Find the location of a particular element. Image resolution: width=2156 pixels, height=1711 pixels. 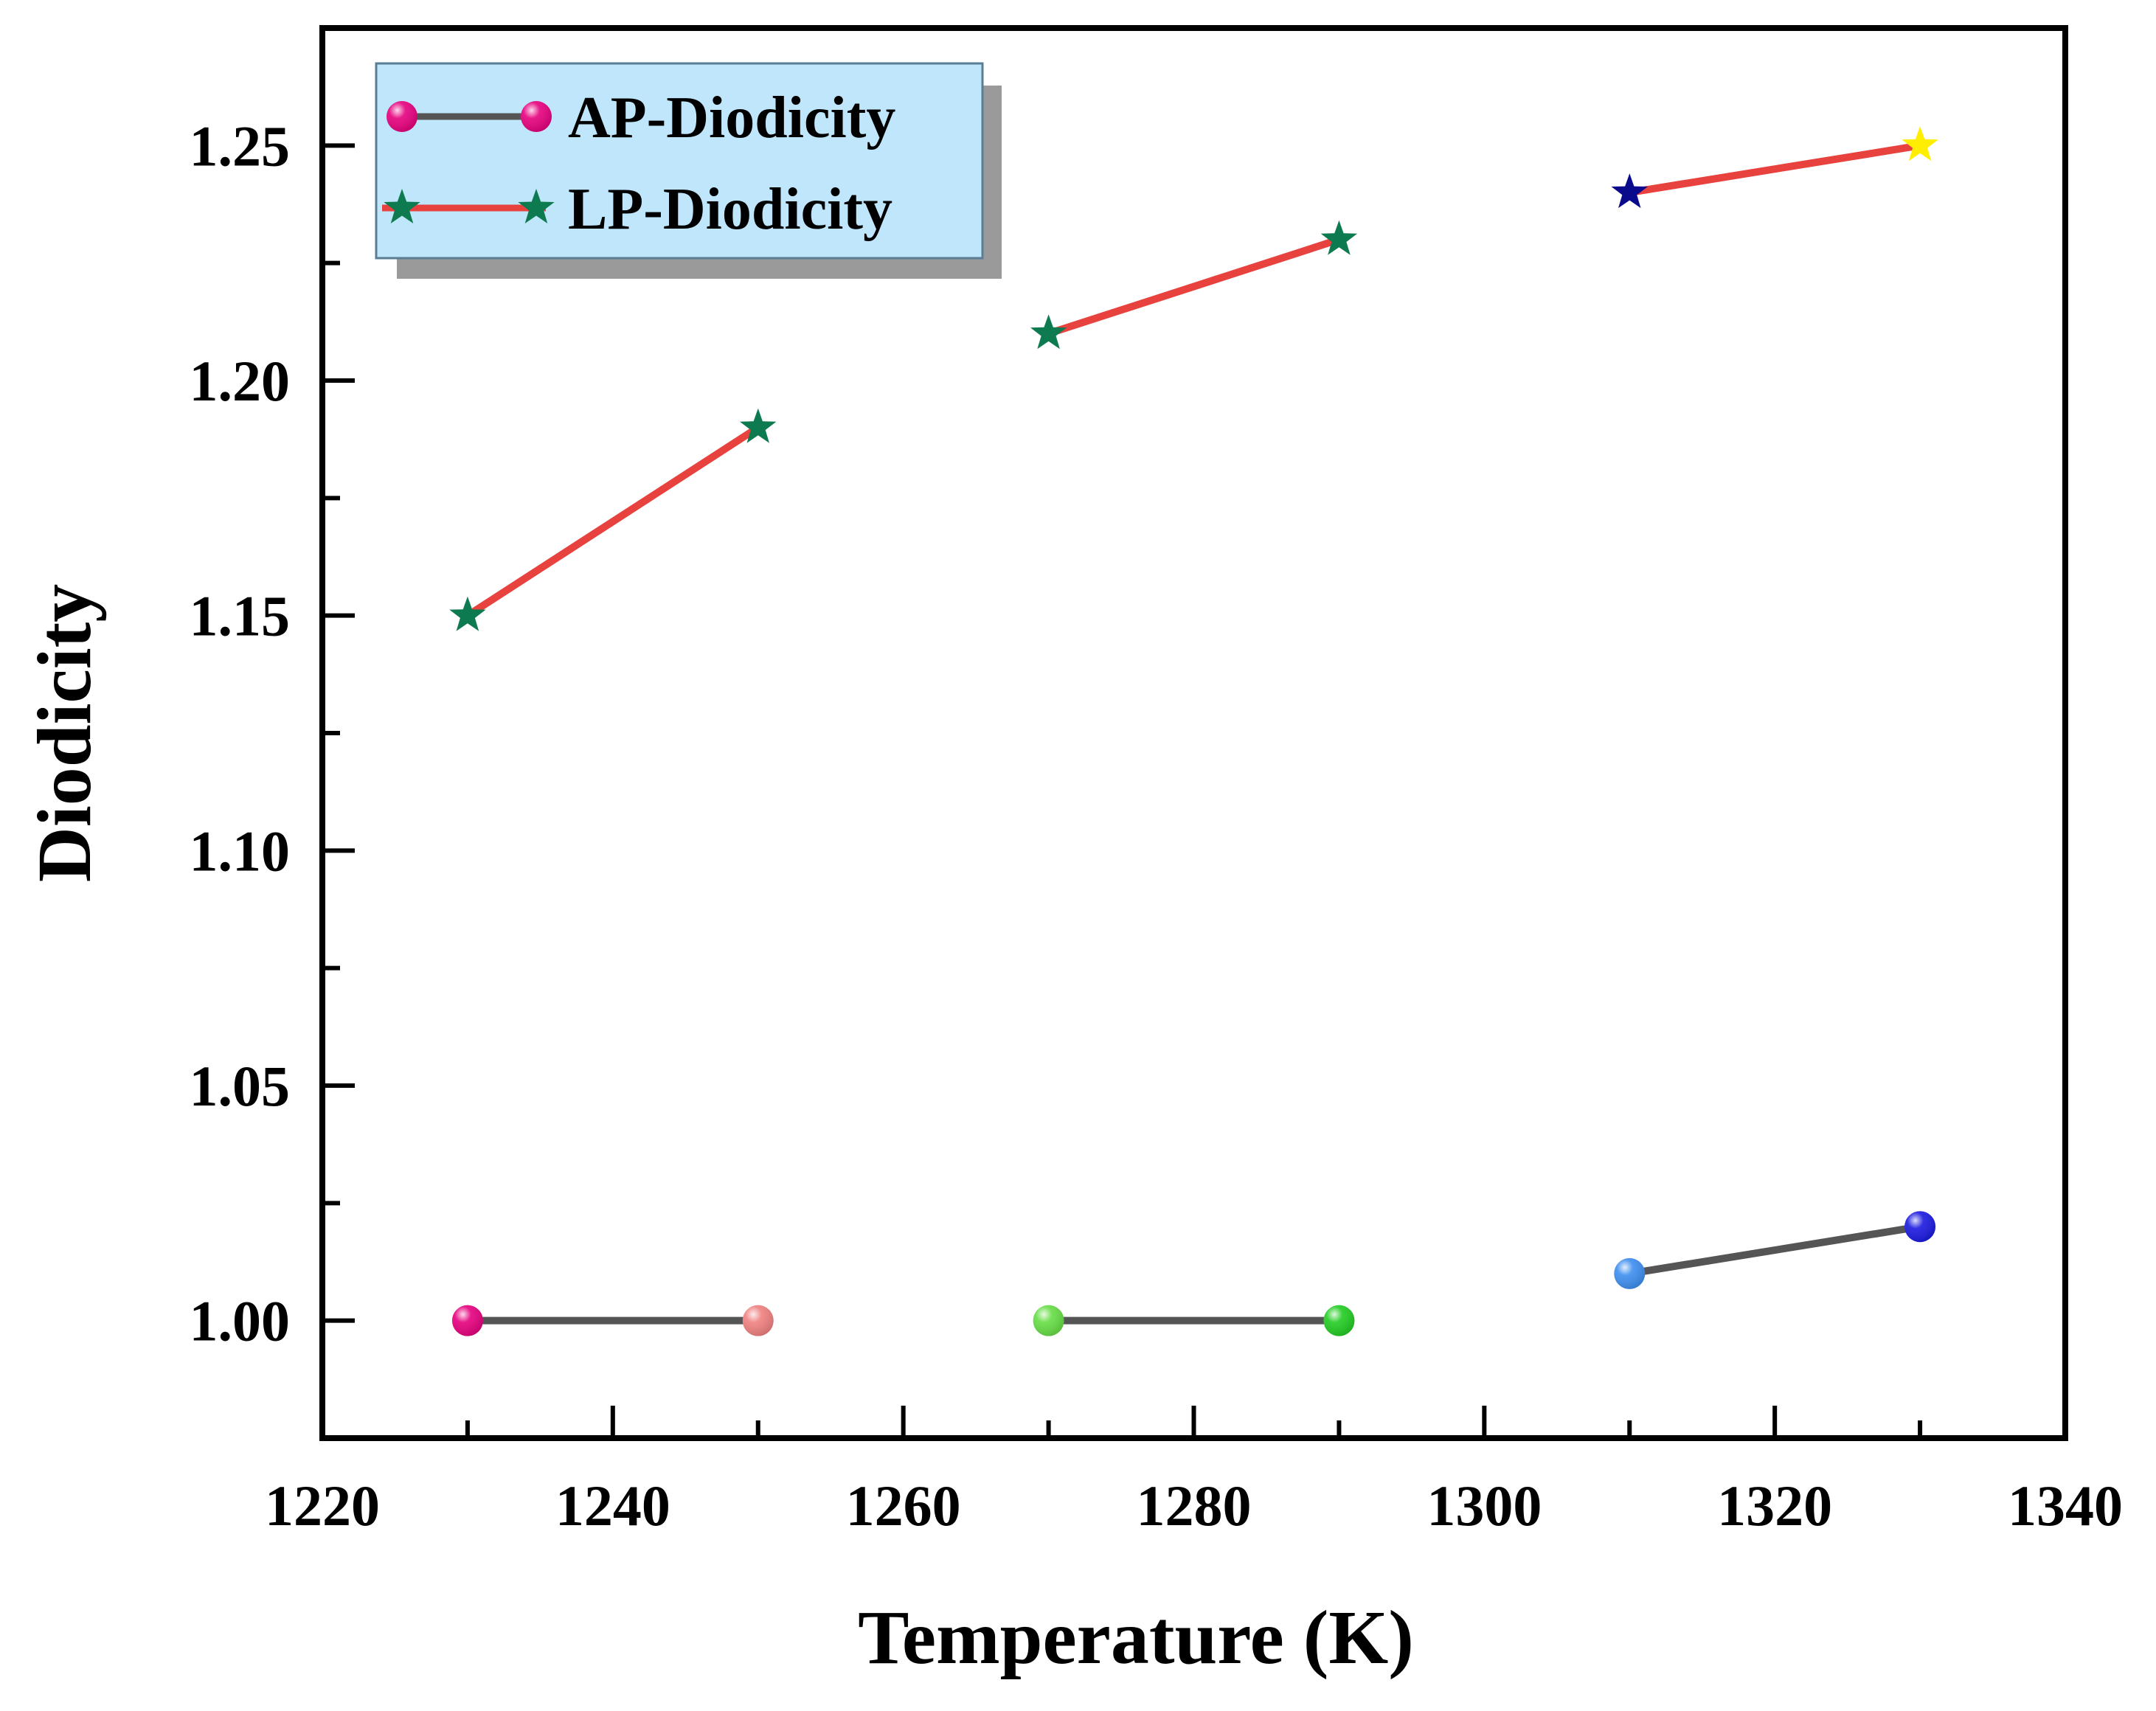

legend-lp-marker-left is located at coordinates (402, 206).